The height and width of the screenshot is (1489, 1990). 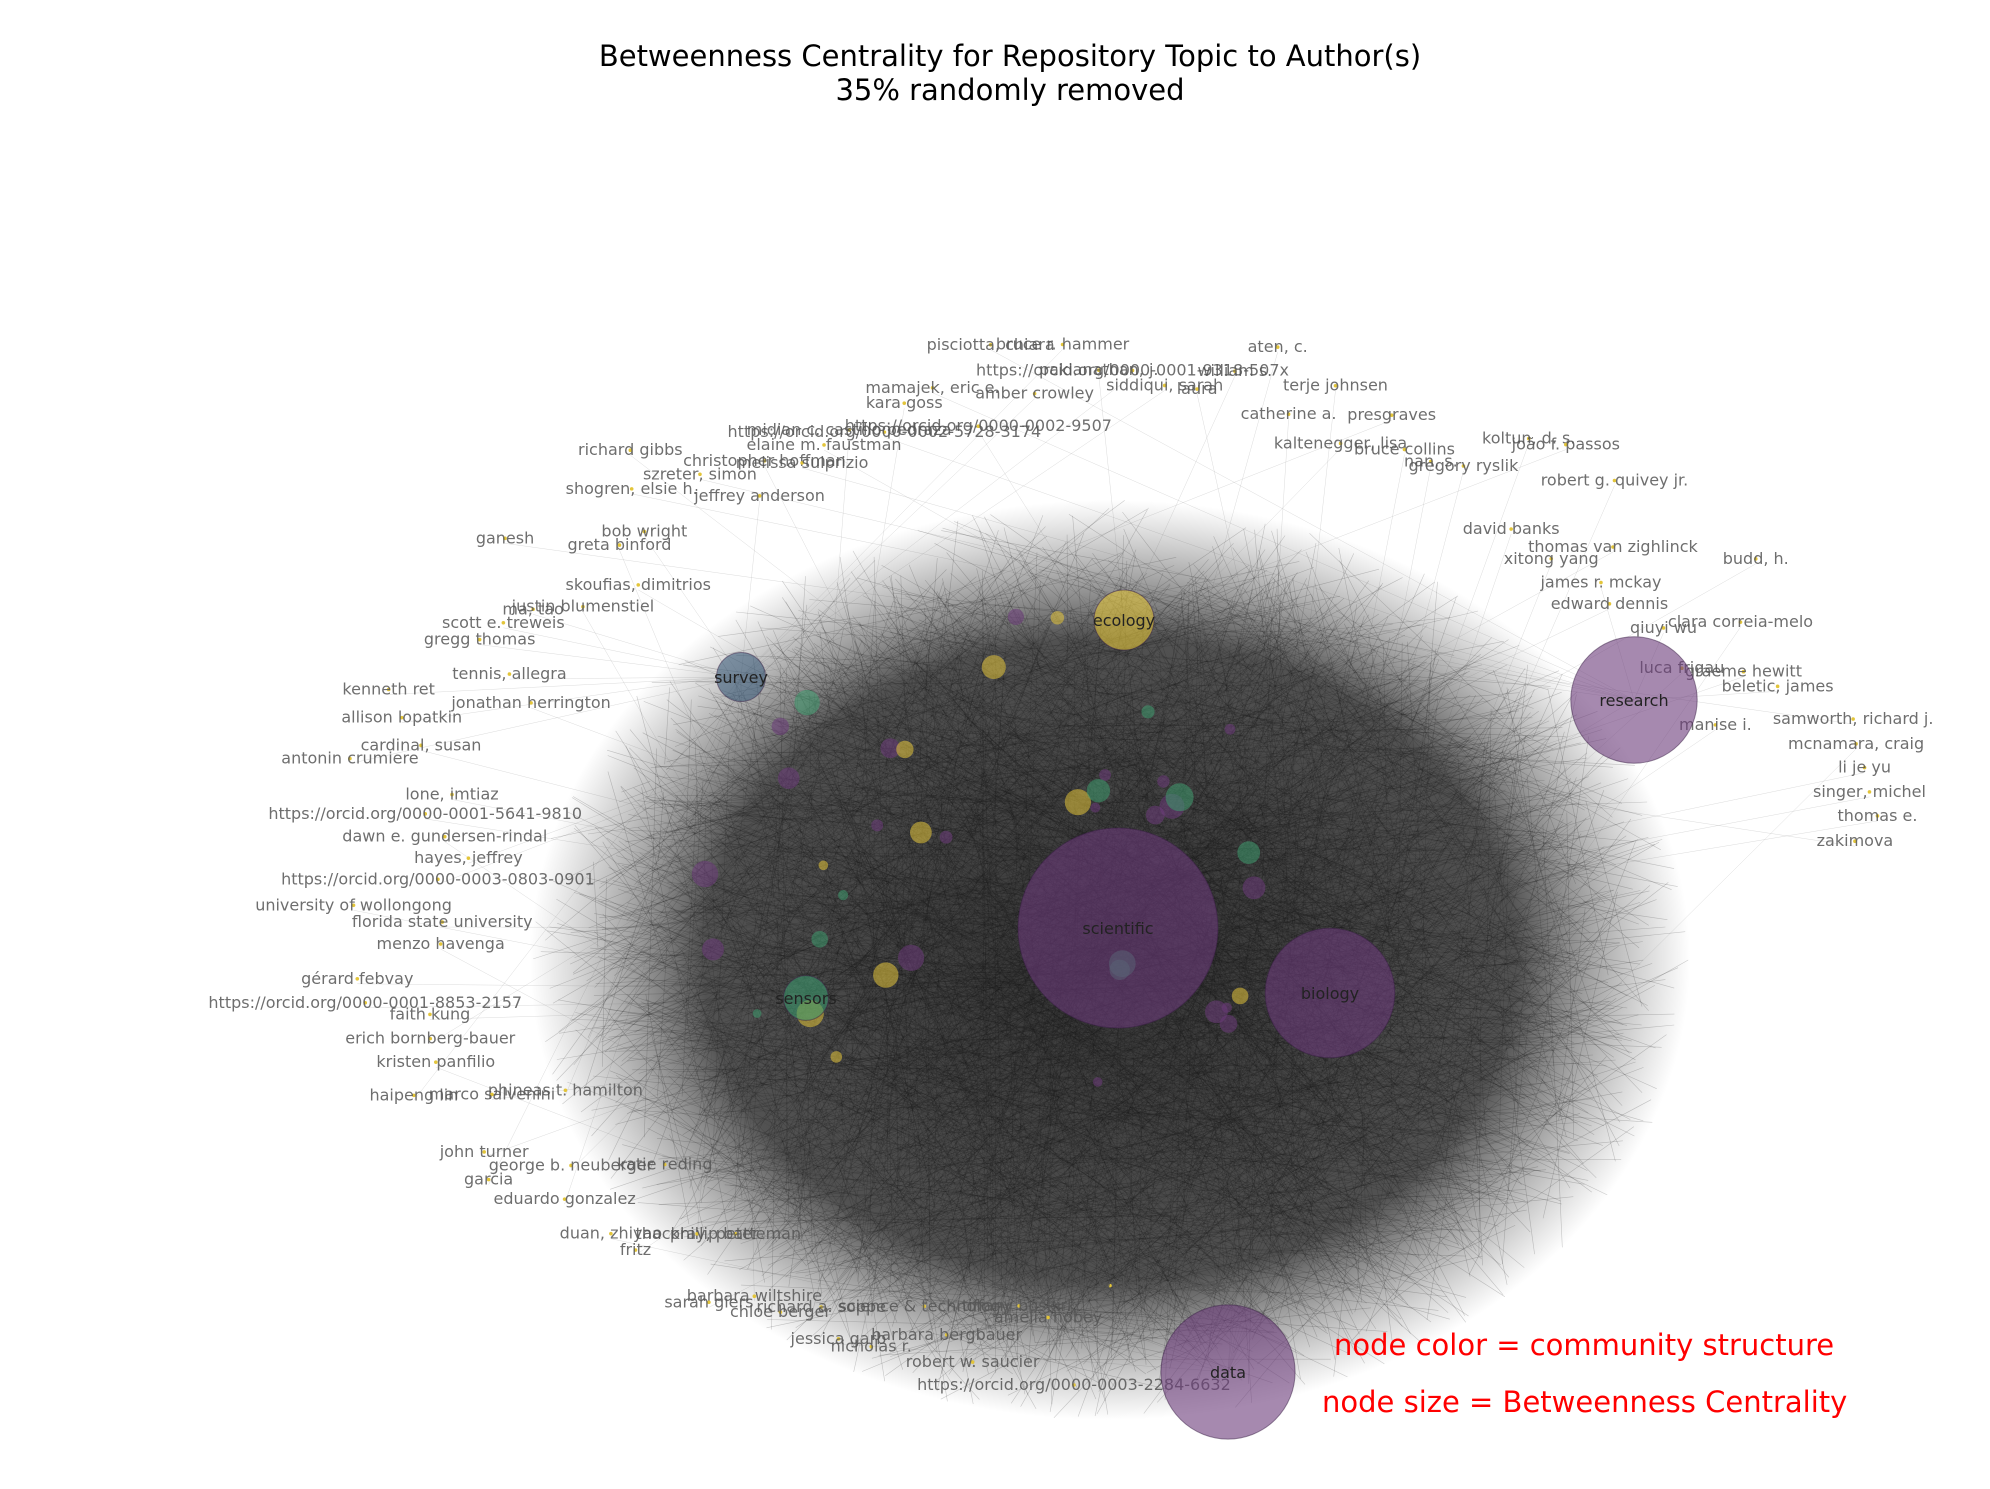 I want to click on peripheral-node-label: elaine m. faustman, so click(x=823, y=444).